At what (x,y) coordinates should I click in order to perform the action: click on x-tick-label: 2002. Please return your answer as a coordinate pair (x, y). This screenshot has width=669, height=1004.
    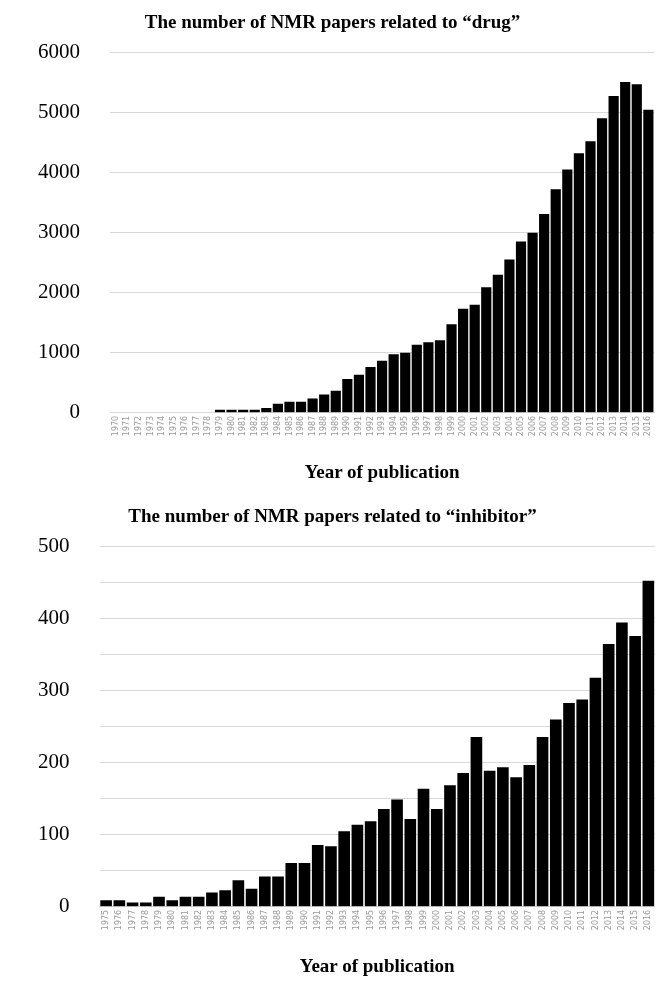
    Looking at the image, I should click on (463, 920).